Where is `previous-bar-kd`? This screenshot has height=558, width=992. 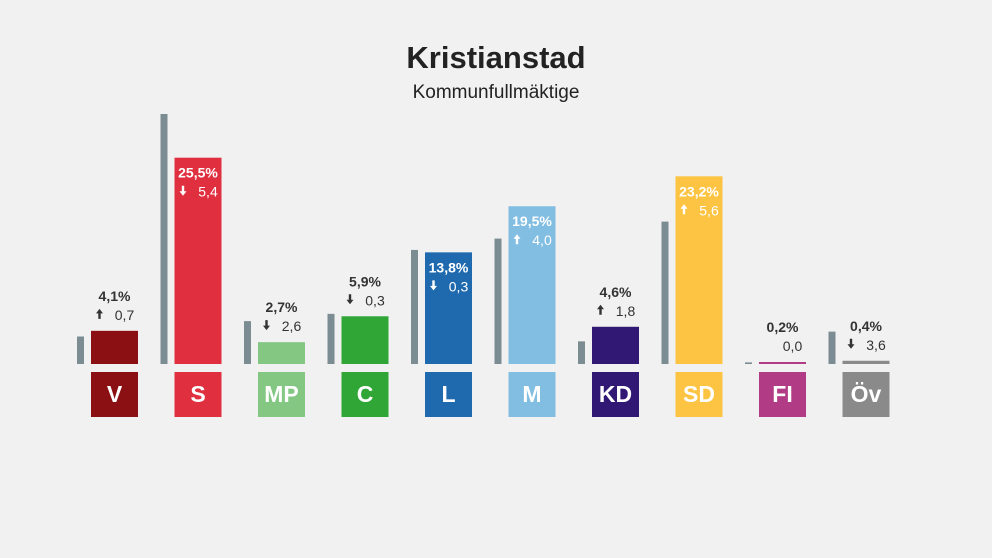 previous-bar-kd is located at coordinates (581, 352).